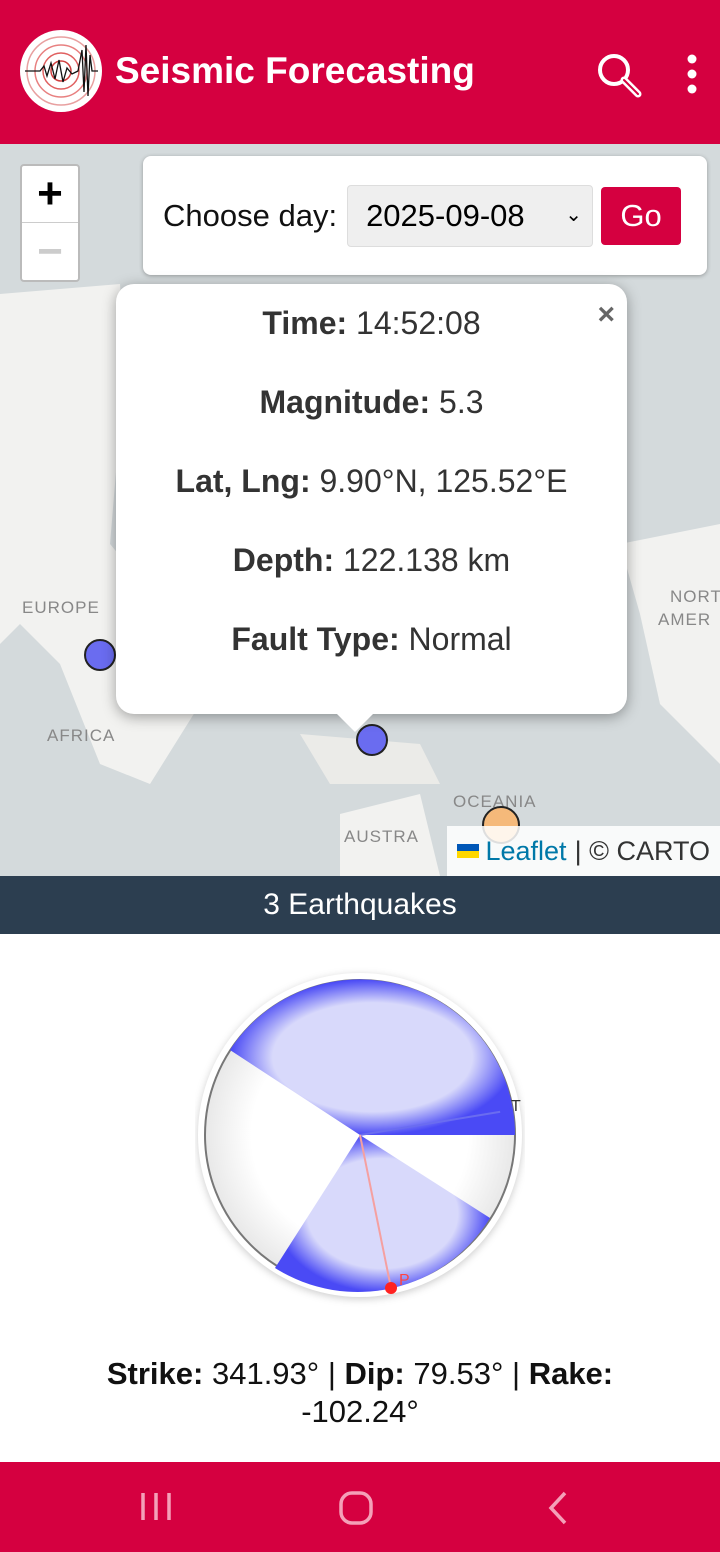  Describe the element at coordinates (61, 607) in the screenshot. I see `map-label: EUROPE` at that location.